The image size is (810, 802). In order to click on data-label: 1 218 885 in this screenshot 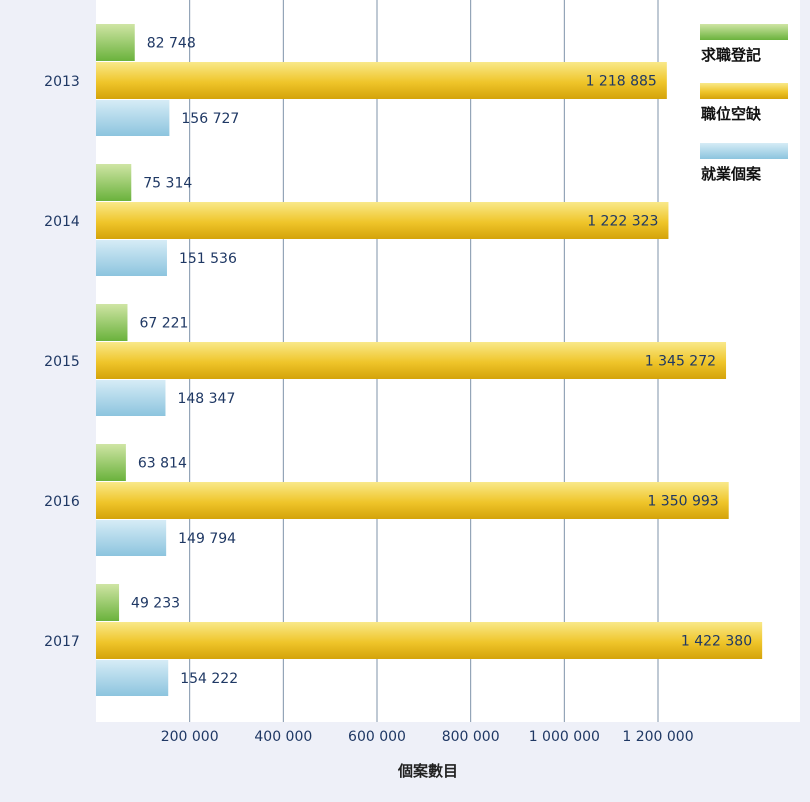, I will do `click(621, 82)`.